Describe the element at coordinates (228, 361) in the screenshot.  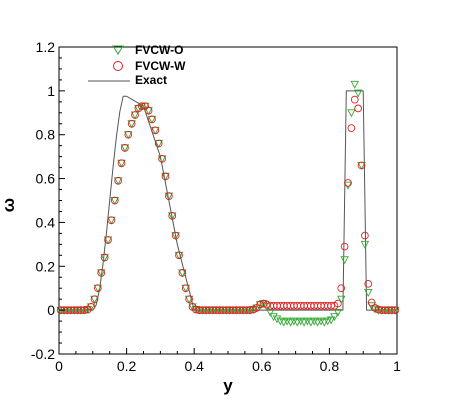
I see `x-axis-ticks: 0 0.2 0.4 0.6 0.8 1` at that location.